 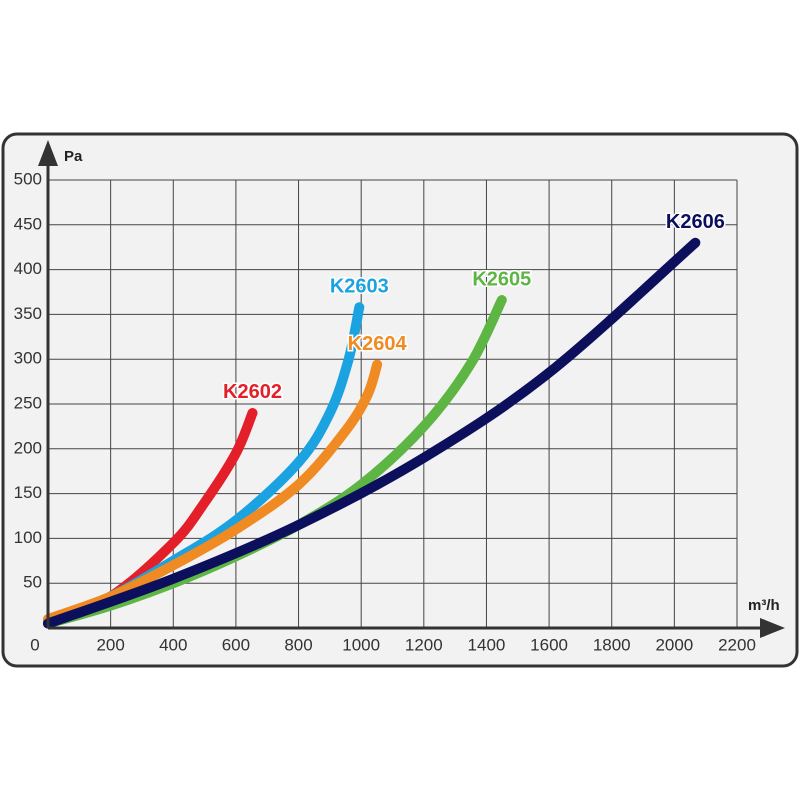 I want to click on x-tick-label: 1000, so click(x=361, y=644).